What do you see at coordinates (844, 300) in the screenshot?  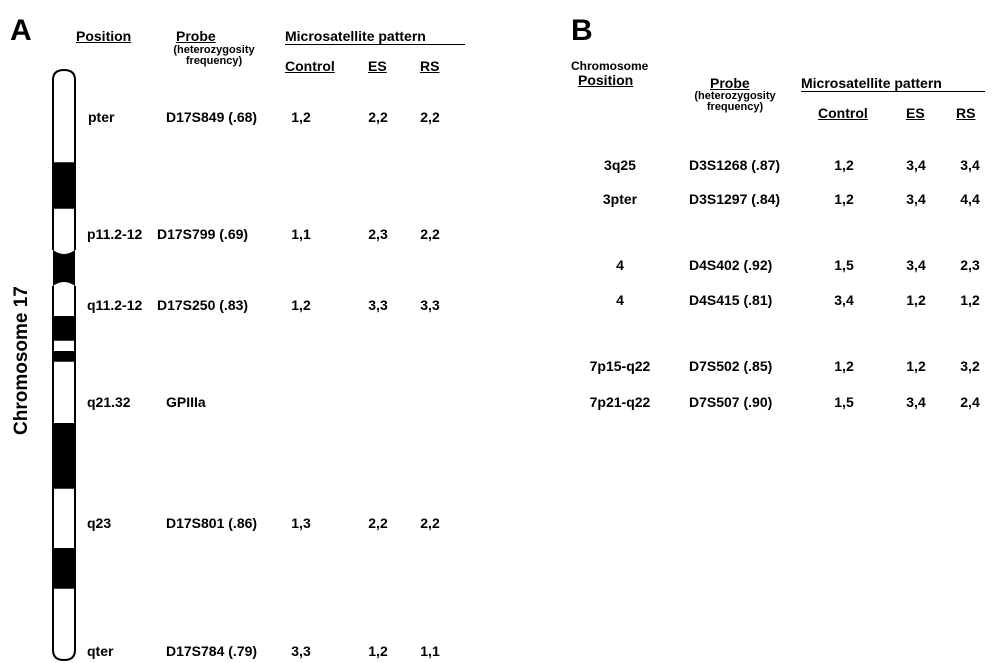 I see `panel-b-control-cell: 3,4` at bounding box center [844, 300].